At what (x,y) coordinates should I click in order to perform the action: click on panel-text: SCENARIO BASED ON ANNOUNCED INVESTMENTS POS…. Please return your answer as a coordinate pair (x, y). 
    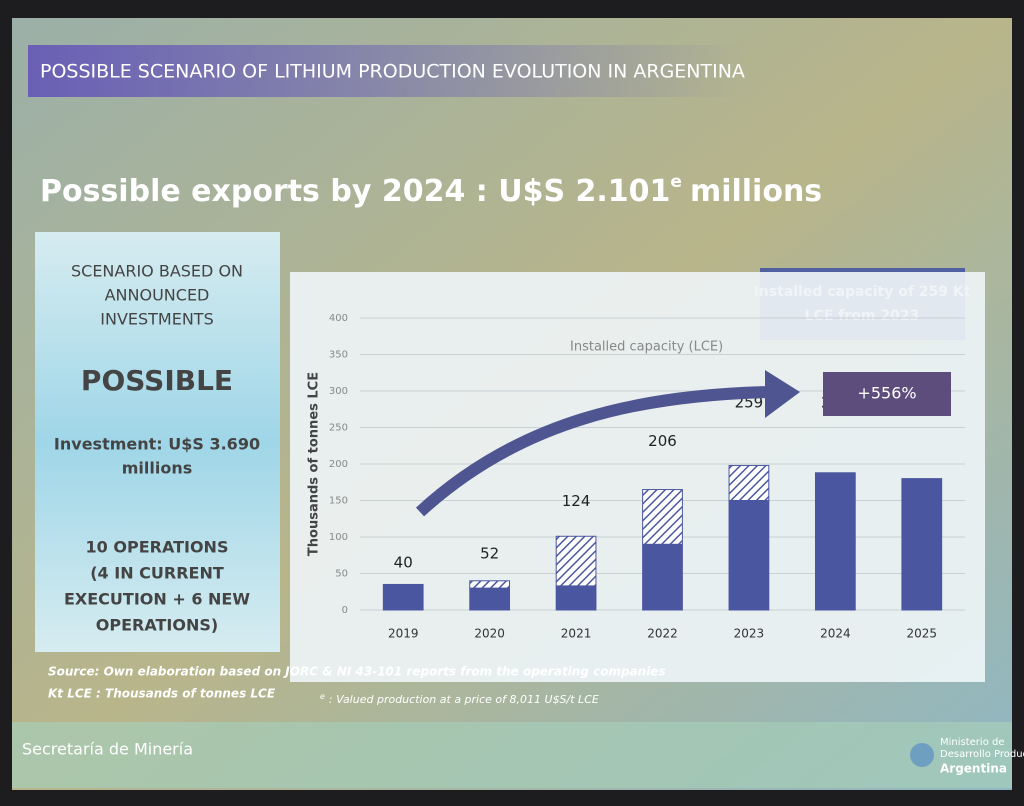
    Looking at the image, I should click on (157, 448).